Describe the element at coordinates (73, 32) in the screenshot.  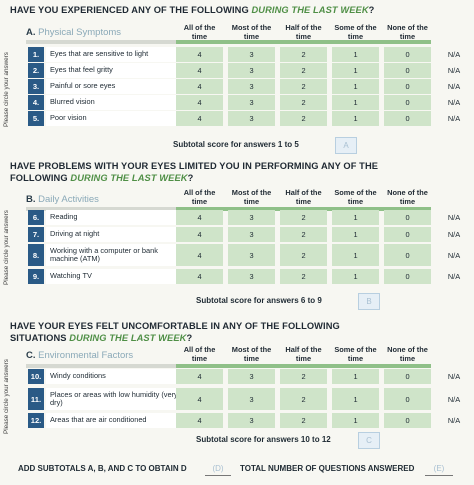
I see `section-name: A. Physical Symptoms` at that location.